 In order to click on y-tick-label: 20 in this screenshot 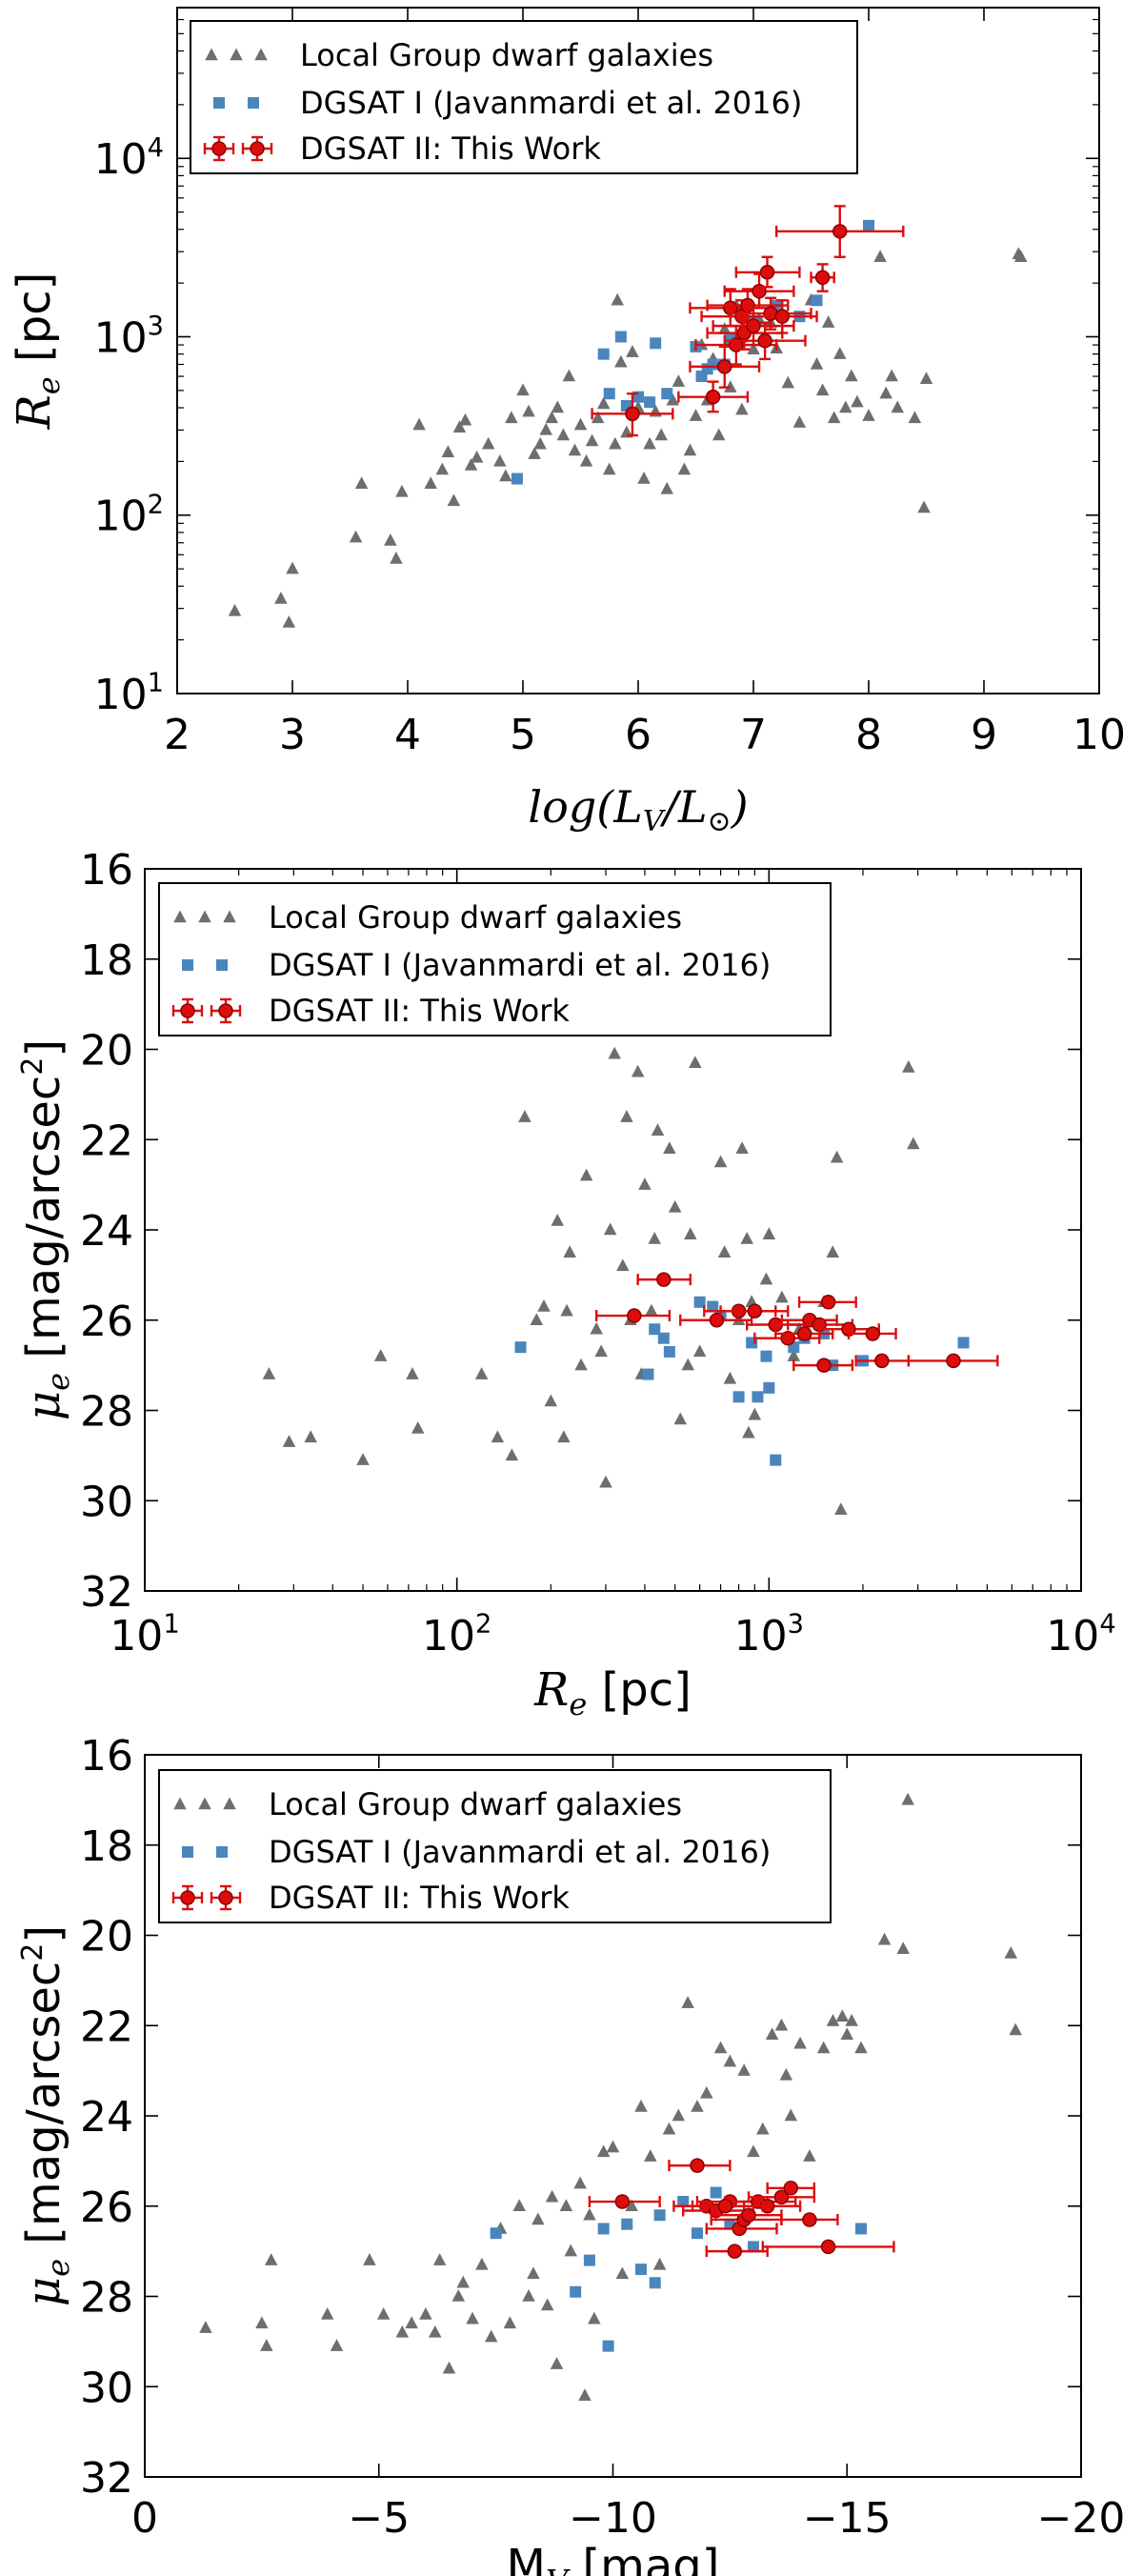, I will do `click(106, 1938)`.